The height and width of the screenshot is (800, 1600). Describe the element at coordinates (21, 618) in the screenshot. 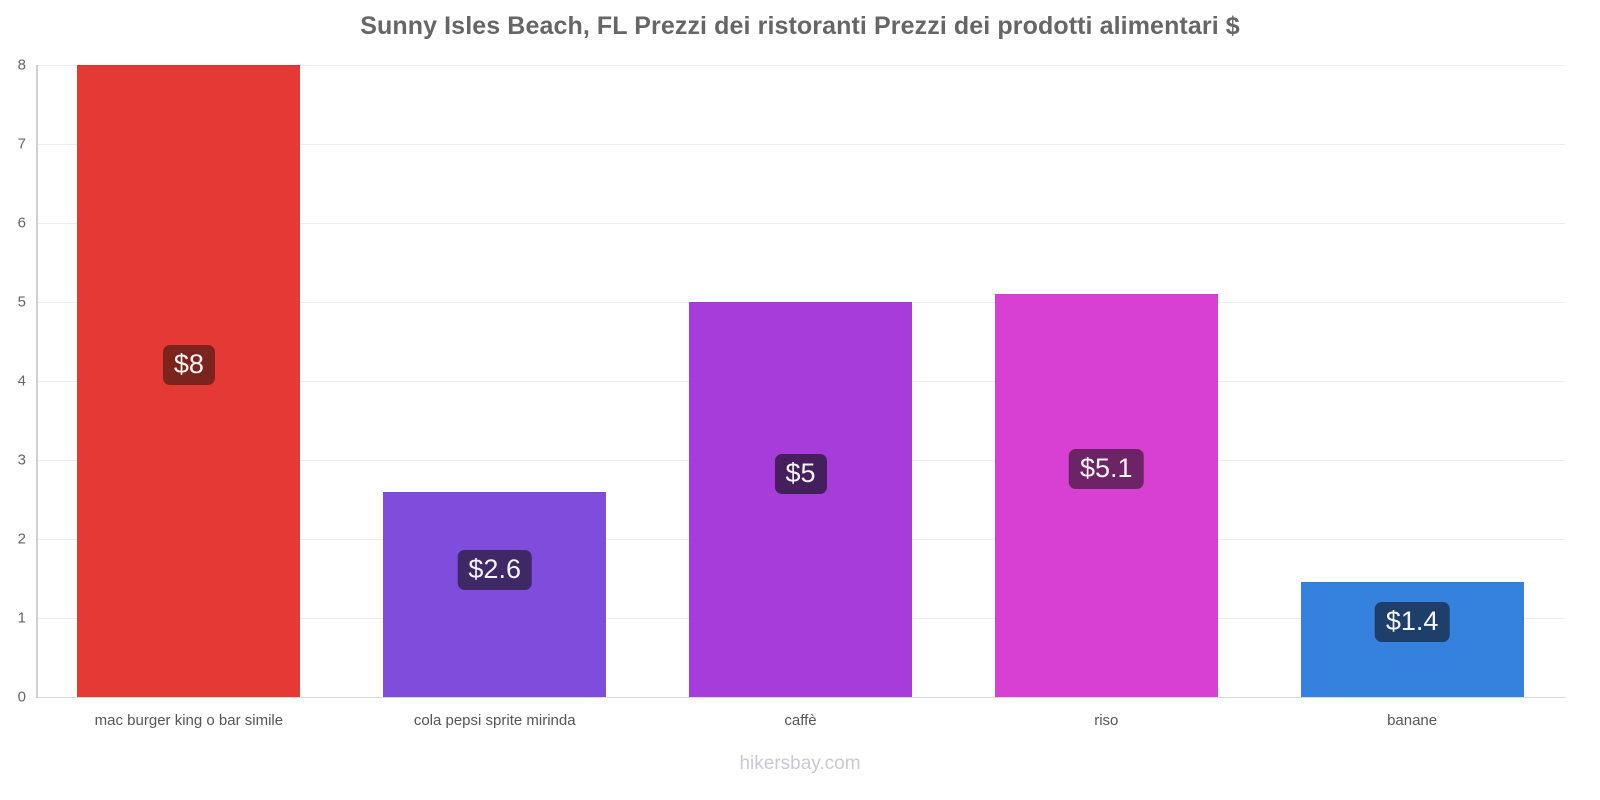

I see `y-axis-tick-label: 1` at that location.